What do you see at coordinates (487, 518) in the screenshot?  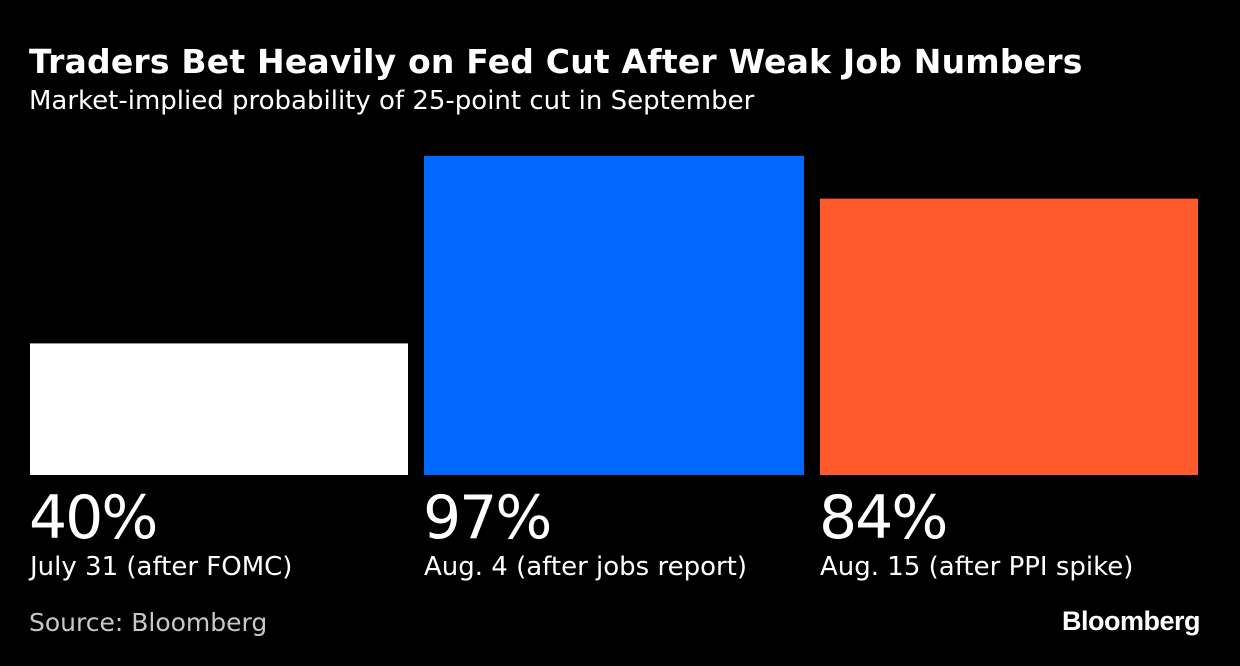 I see `value-label: 97%` at bounding box center [487, 518].